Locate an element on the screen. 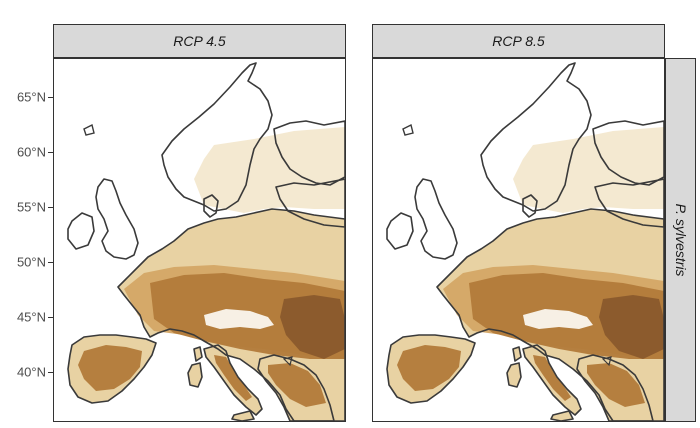  facet-label-rcp45: RCP 4.5 is located at coordinates (199, 41).